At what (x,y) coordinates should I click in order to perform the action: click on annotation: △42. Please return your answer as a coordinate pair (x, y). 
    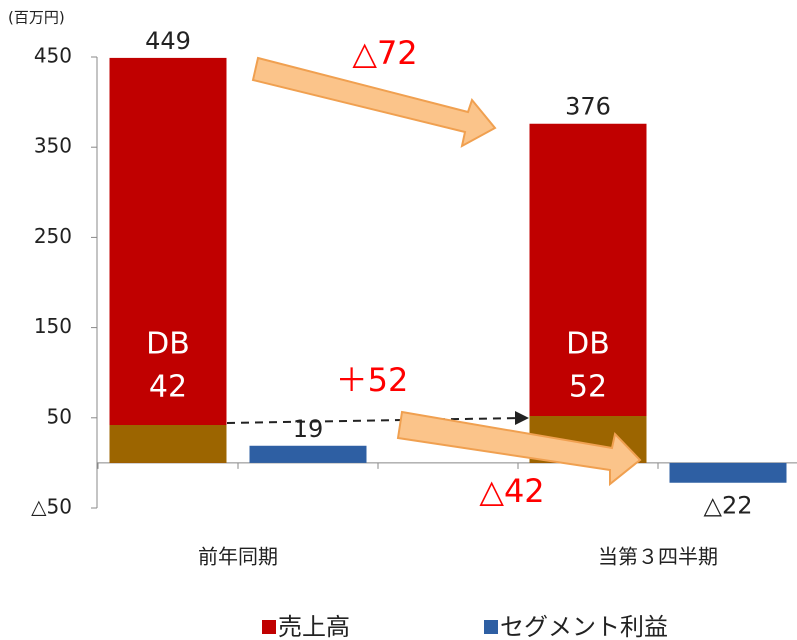
    Looking at the image, I should click on (511, 491).